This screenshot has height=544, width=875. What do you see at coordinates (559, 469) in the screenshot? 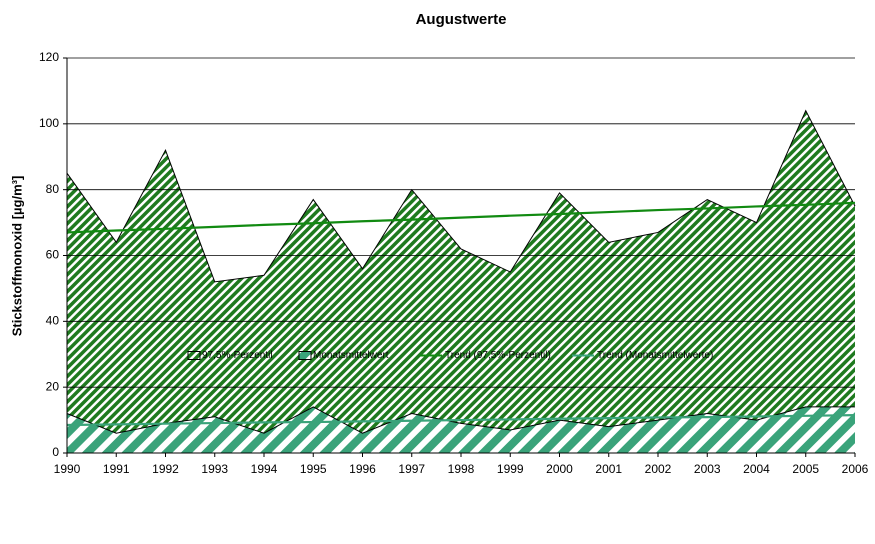
I see `x-tick-label: 2000` at bounding box center [559, 469].